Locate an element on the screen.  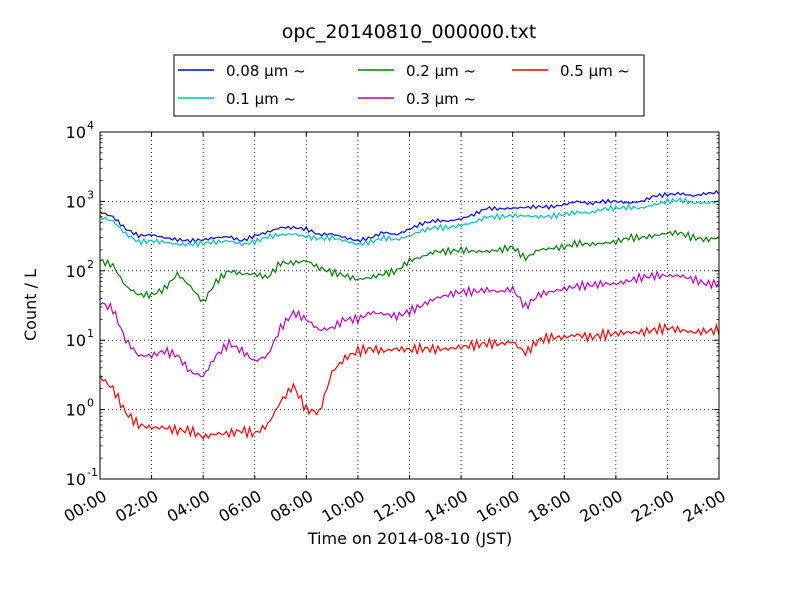
x-axis-label: Time on 2014-08-10 (JST) is located at coordinates (409, 538).